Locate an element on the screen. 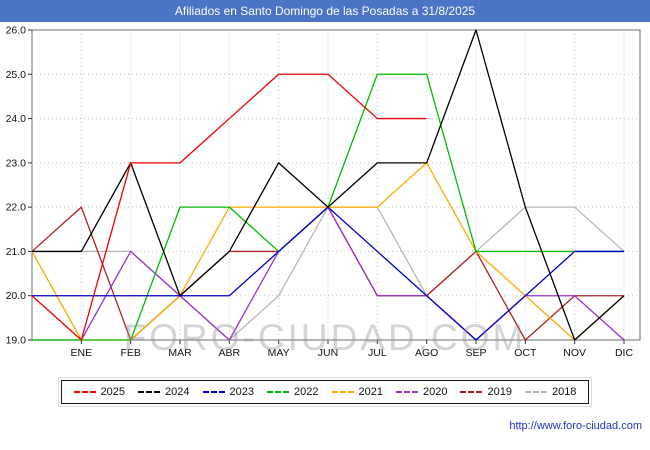 The image size is (650, 450). x-tick-label: MAY is located at coordinates (279, 353).